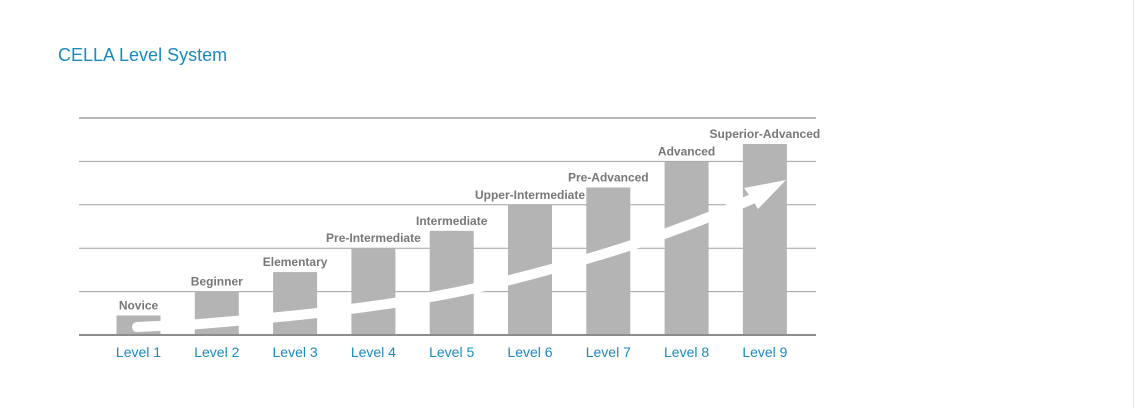 This screenshot has height=408, width=1148. What do you see at coordinates (143, 55) in the screenshot?
I see `page-title: CELLA Level System` at bounding box center [143, 55].